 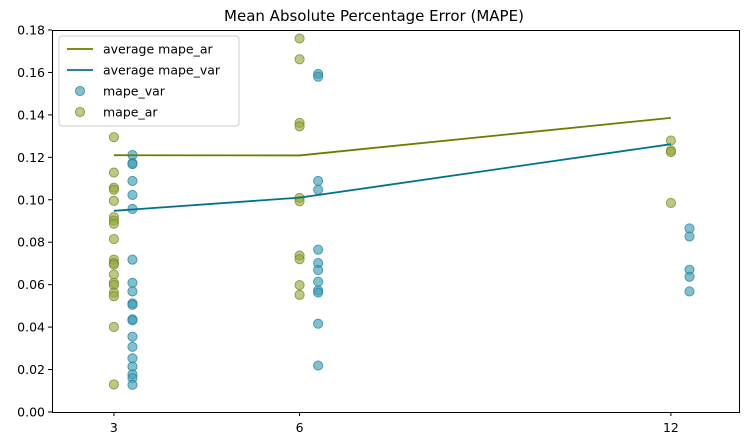 I want to click on legend-label-average-mape_ar: average mape_ar, so click(x=158, y=49).